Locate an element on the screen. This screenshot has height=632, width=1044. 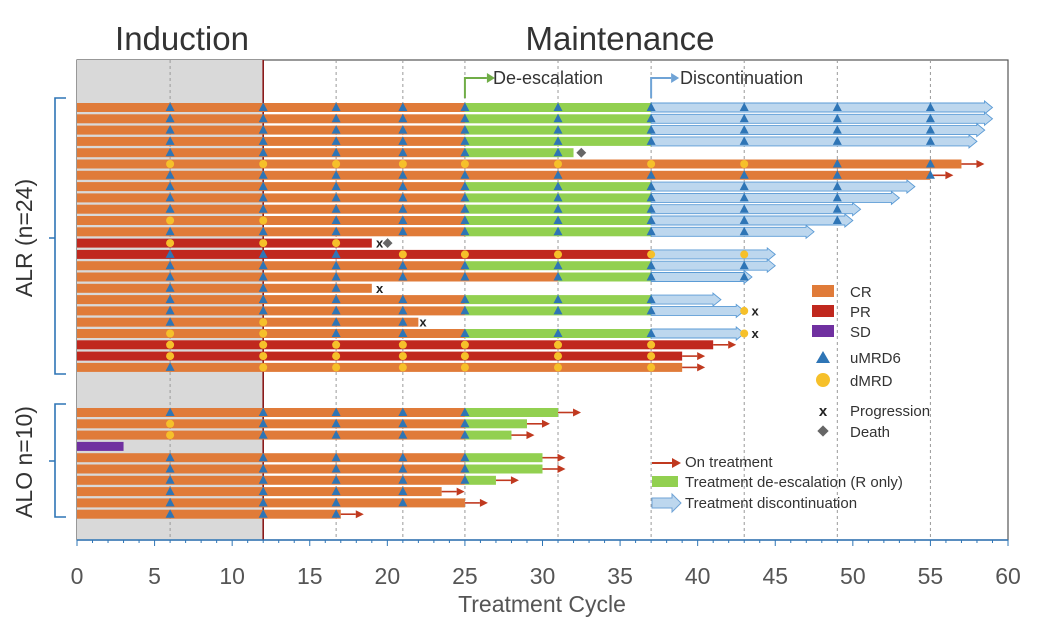
patient-19-discontinuation-arrow is located at coordinates (697, 311).